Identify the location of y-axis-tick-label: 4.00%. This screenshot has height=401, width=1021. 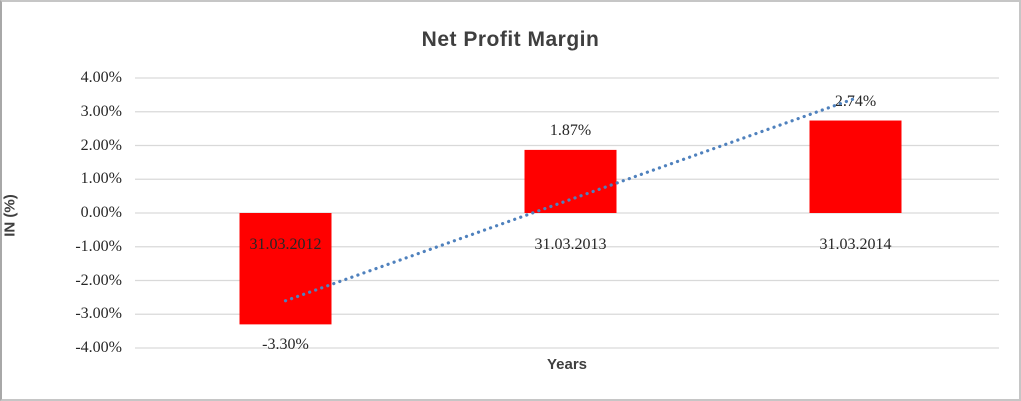
(101, 77).